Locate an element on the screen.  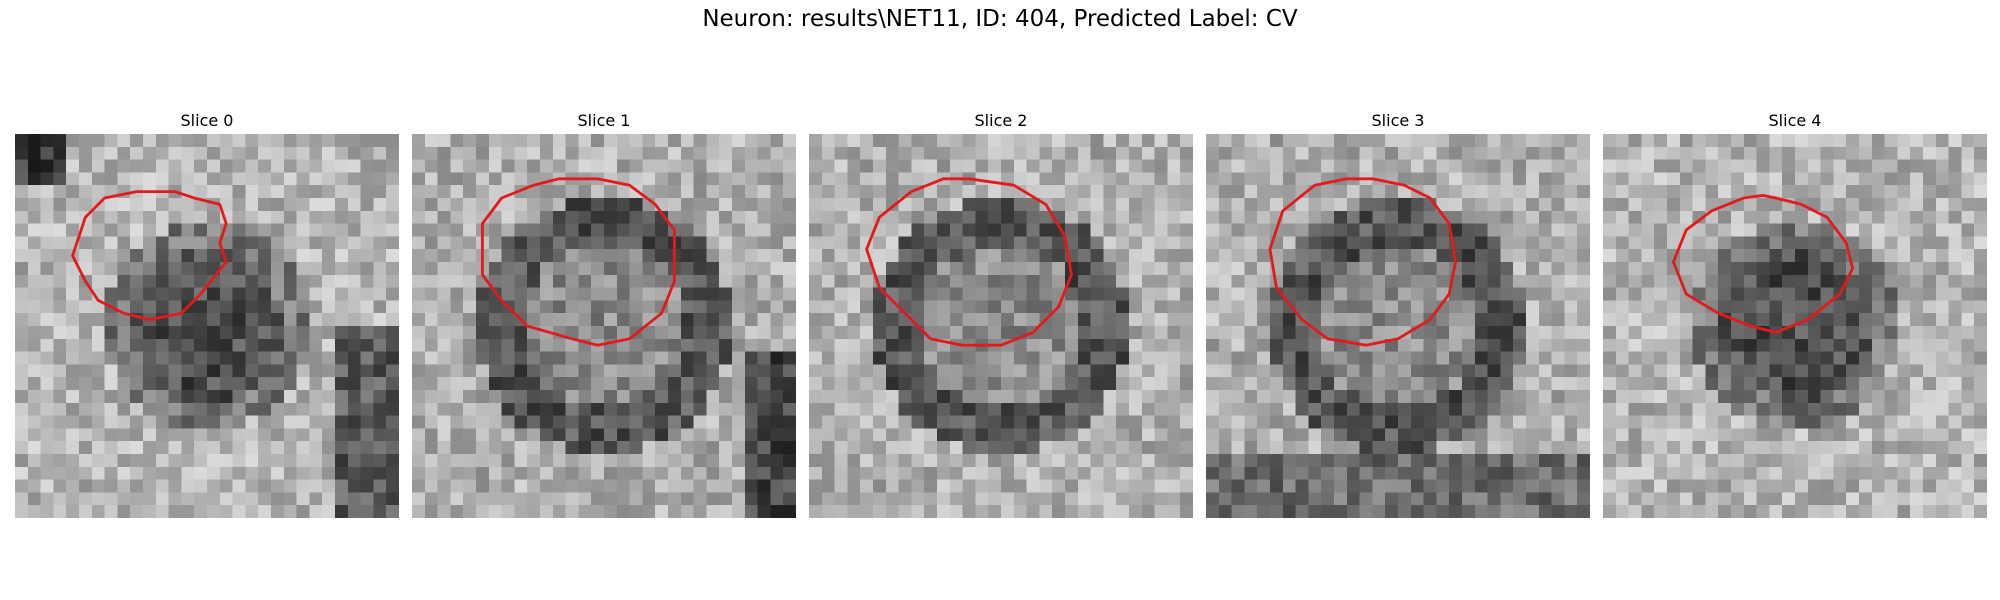
slice-panel-2: Slice 2 is located at coordinates (1001, 313).